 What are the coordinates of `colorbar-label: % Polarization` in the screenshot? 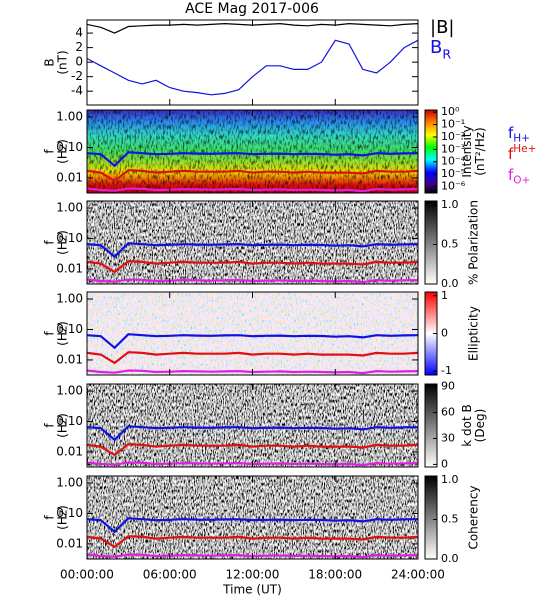 It's located at (474, 242).